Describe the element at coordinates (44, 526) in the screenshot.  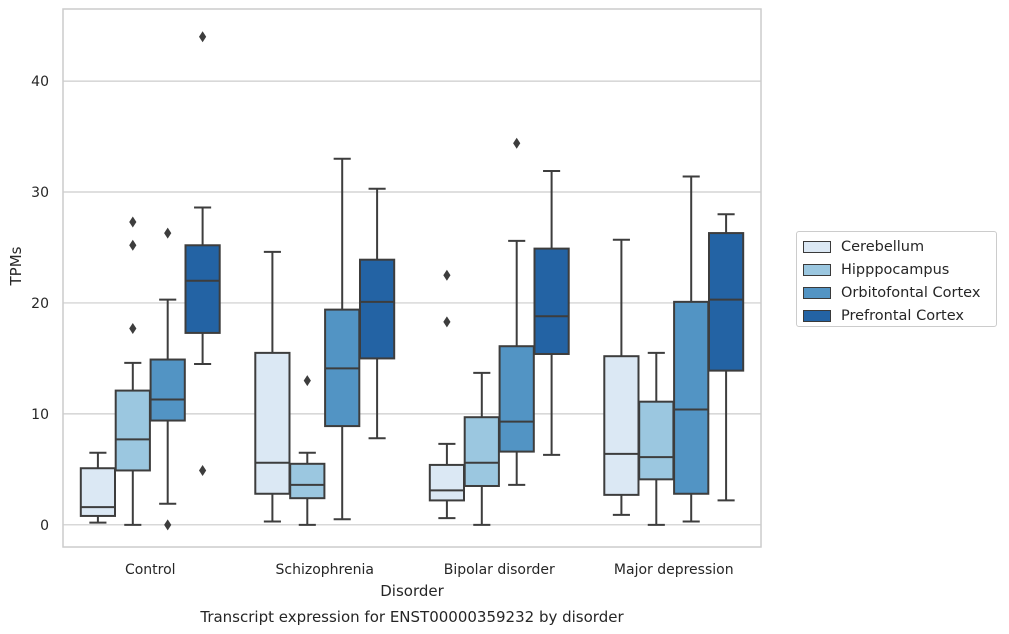
I see `y-tick-label: 0` at that location.